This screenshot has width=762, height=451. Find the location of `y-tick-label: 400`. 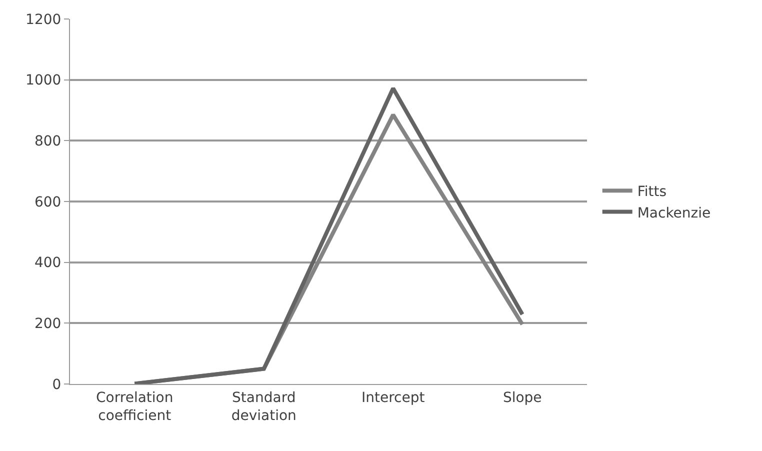

y-tick-label: 400 is located at coordinates (48, 263).